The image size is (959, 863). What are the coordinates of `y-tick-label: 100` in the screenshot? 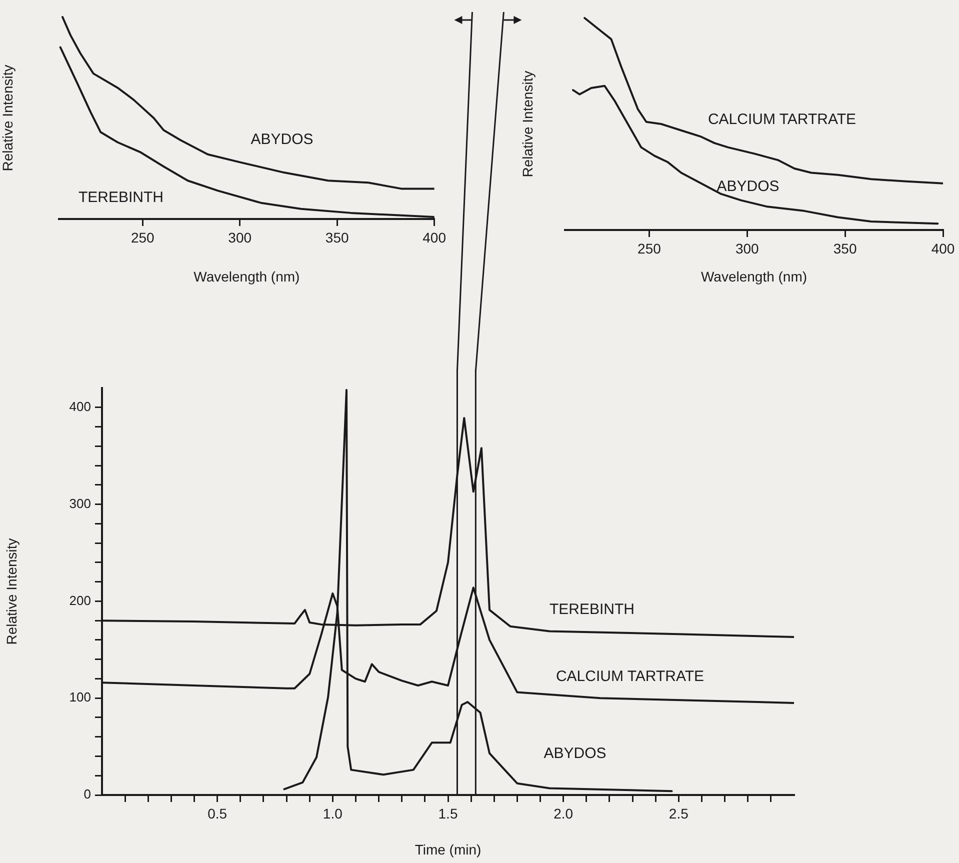 It's located at (80, 697).